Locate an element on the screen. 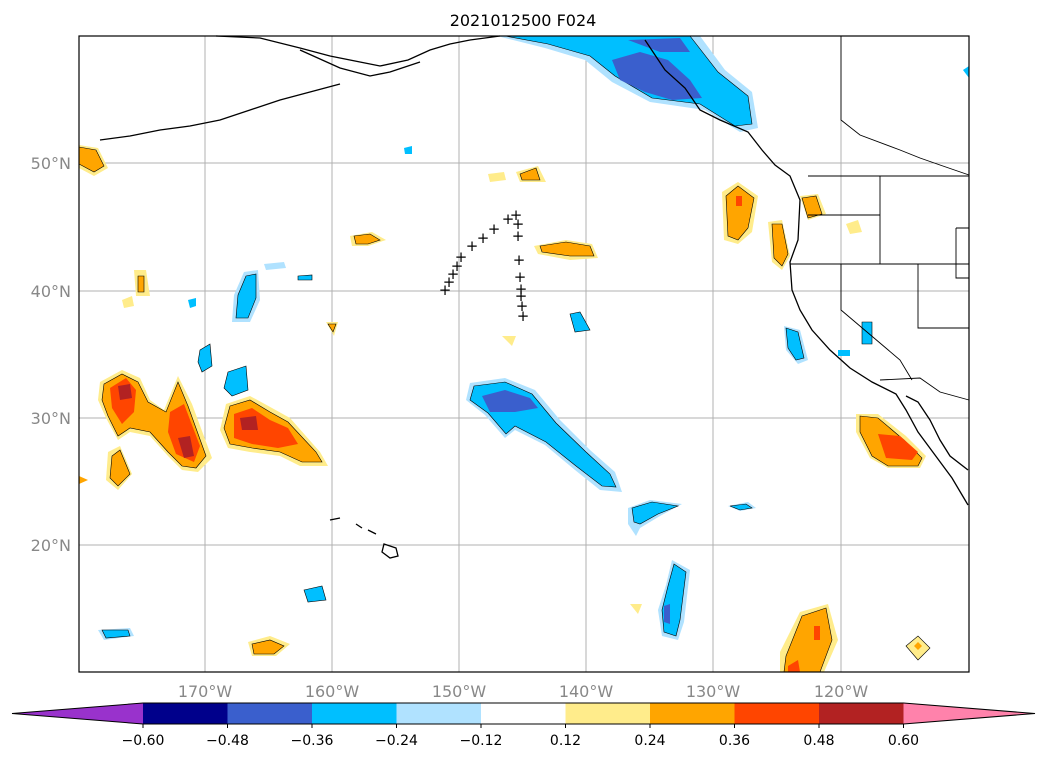 This screenshot has width=1047, height=763. colorbar-tick-label: 0.12 is located at coordinates (565, 741).